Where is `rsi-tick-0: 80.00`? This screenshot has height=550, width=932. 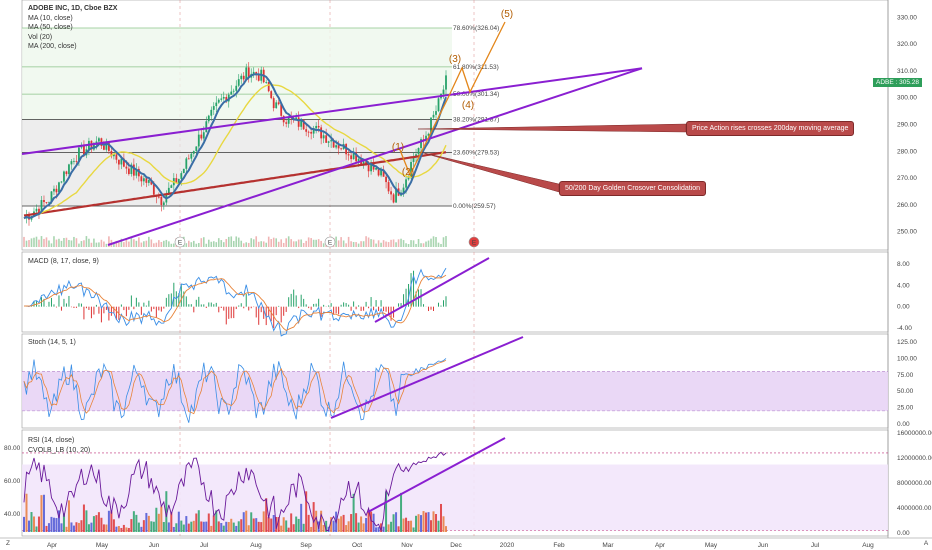
rsi-tick-0: 80.00 is located at coordinates (12, 448).